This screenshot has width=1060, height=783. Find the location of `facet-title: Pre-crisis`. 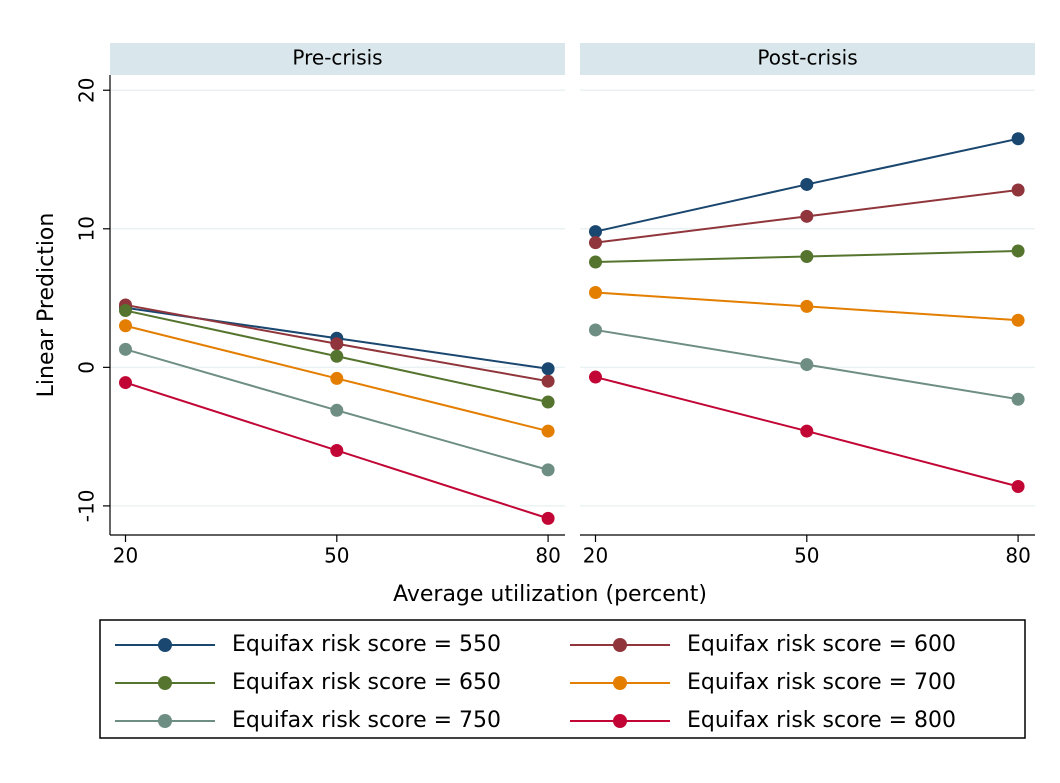

facet-title: Pre-crisis is located at coordinates (337, 58).